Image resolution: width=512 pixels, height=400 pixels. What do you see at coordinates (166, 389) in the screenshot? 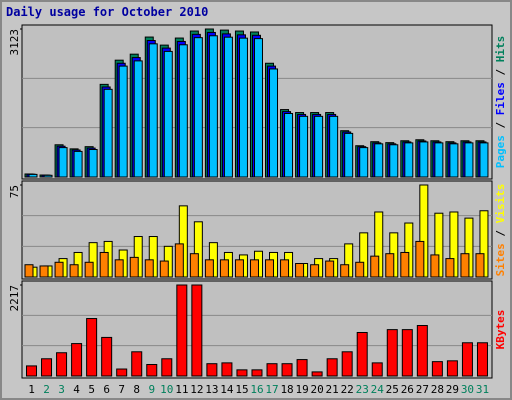
I see `x-tick-label: 10` at bounding box center [166, 389].